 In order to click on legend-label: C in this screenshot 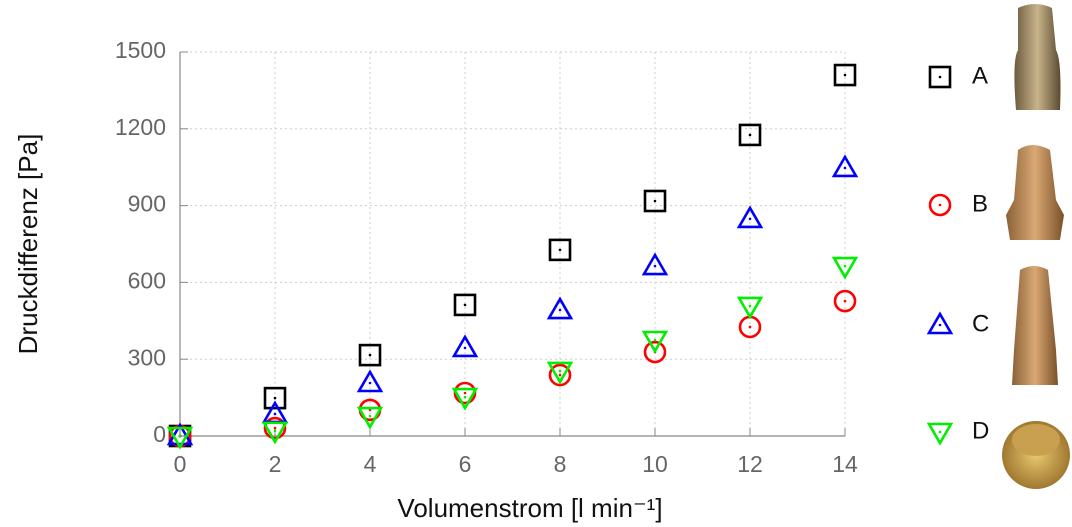, I will do `click(980, 323)`.